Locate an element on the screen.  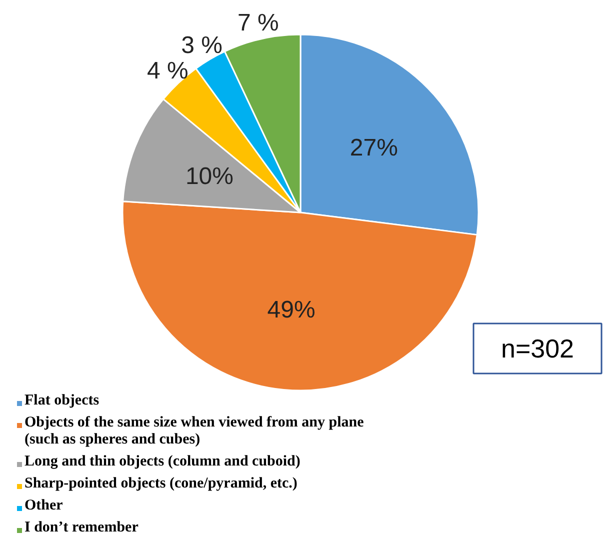
legend-label: Flat objects is located at coordinates (62, 400).